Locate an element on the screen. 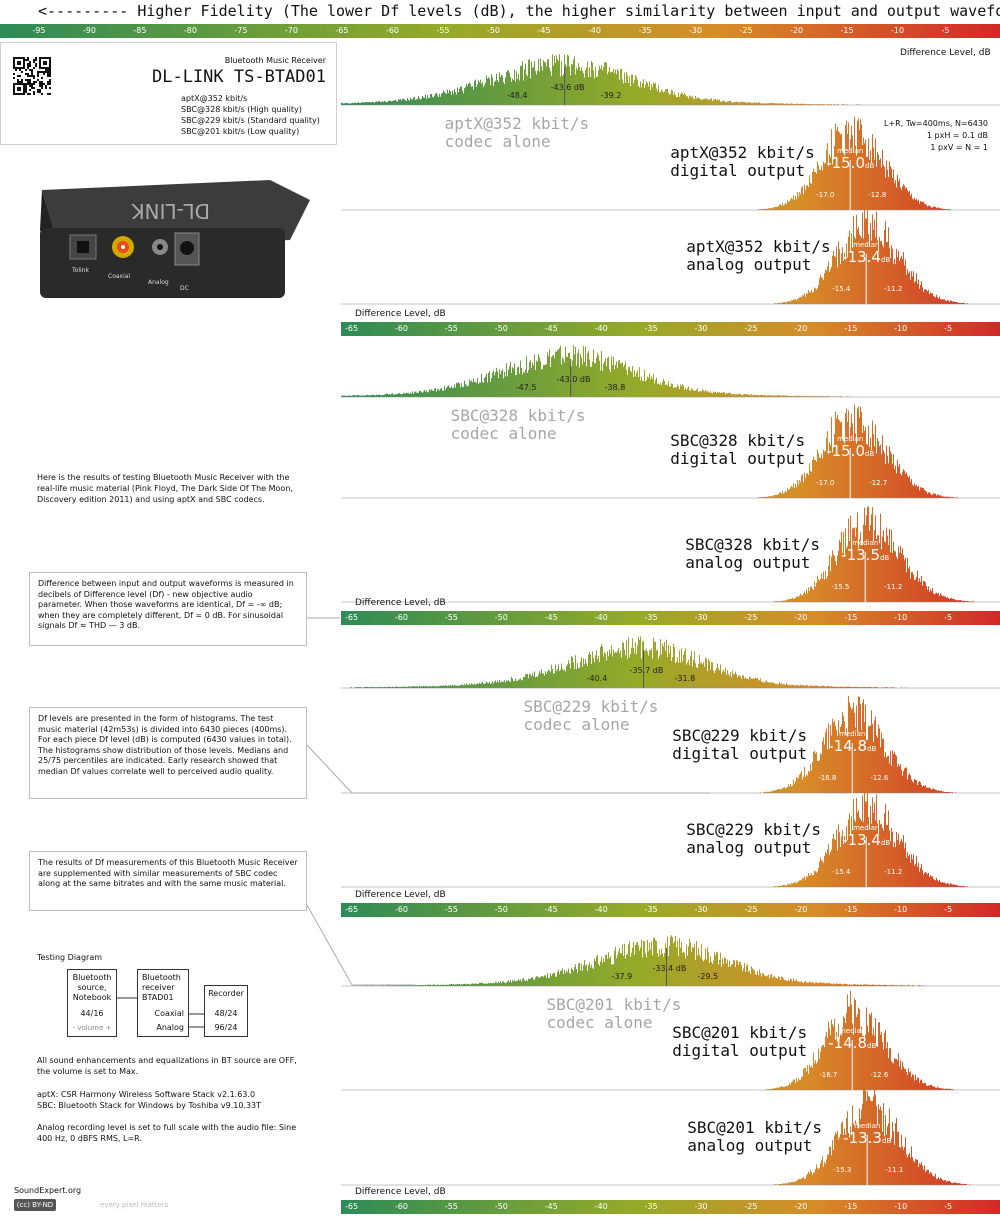  axis-tick-label: -25 is located at coordinates (751, 617).